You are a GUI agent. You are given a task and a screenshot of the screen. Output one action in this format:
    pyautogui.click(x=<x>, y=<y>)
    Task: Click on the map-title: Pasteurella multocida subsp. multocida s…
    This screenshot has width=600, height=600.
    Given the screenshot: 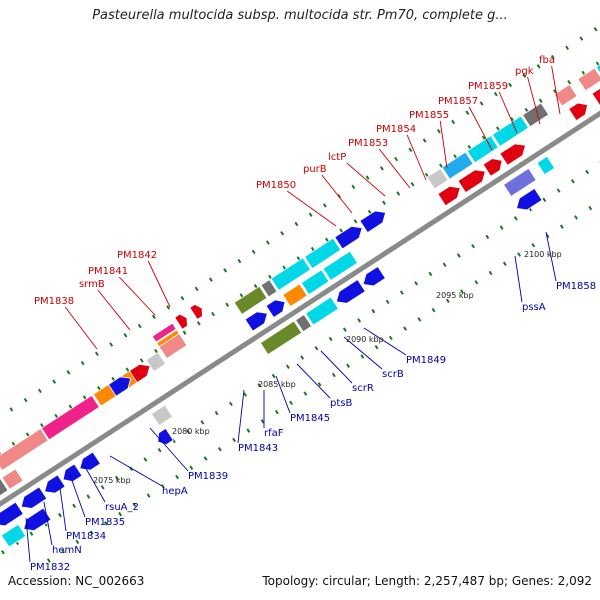 What is the action you would take?
    pyautogui.click(x=300, y=15)
    